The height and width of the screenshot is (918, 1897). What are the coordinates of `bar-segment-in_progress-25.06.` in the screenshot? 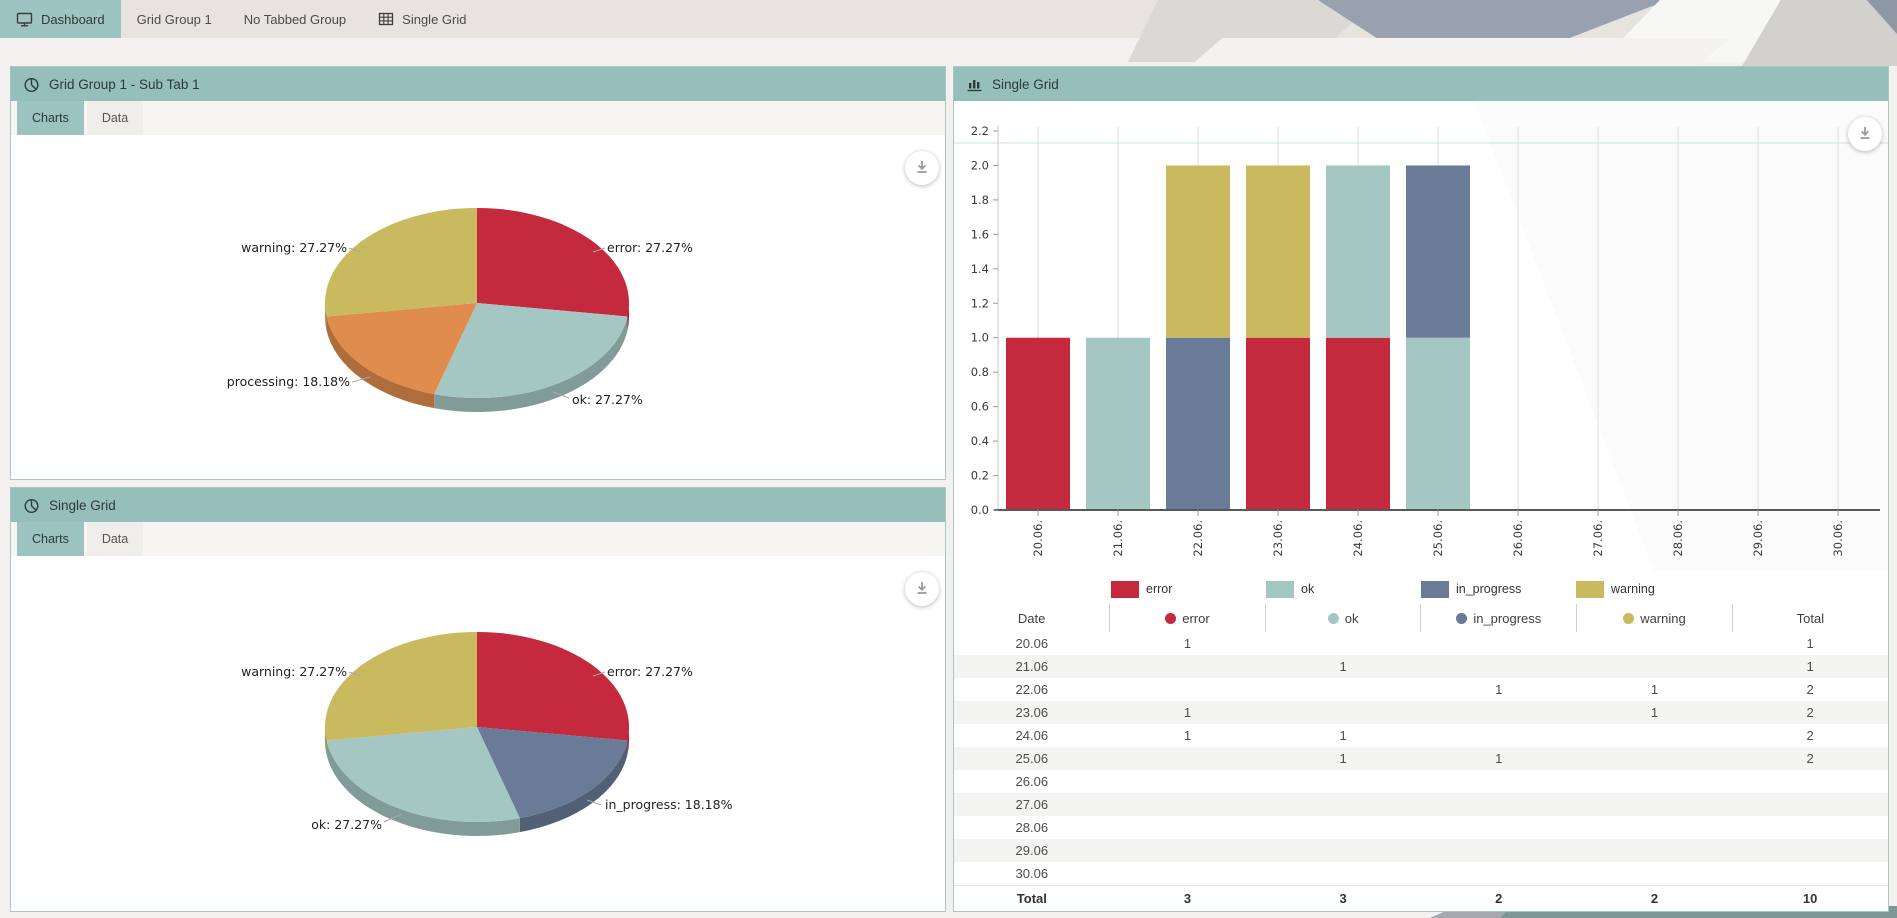 It's located at (1438, 251).